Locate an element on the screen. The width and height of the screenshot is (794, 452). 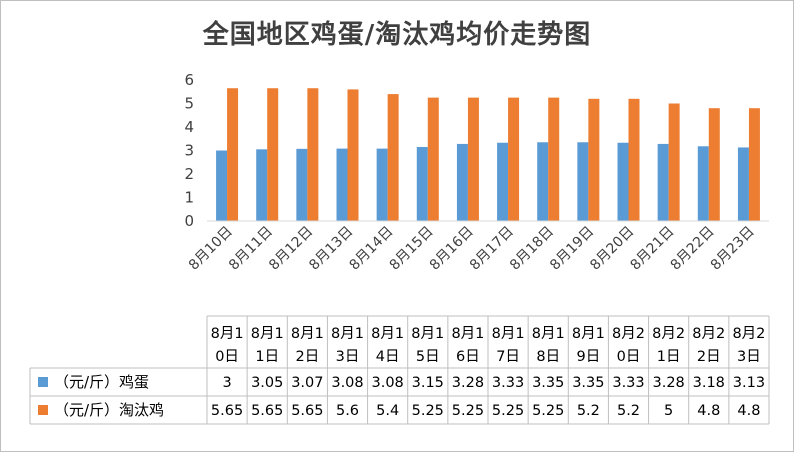
x-tick-label: 8月22日 is located at coordinates (693, 249).